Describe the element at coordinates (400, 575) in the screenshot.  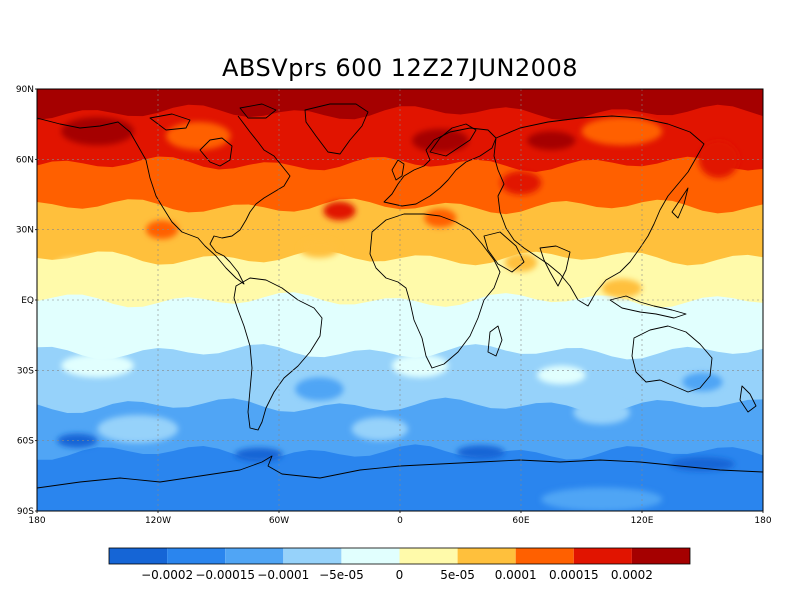
I see `colorbar-label: 0` at that location.